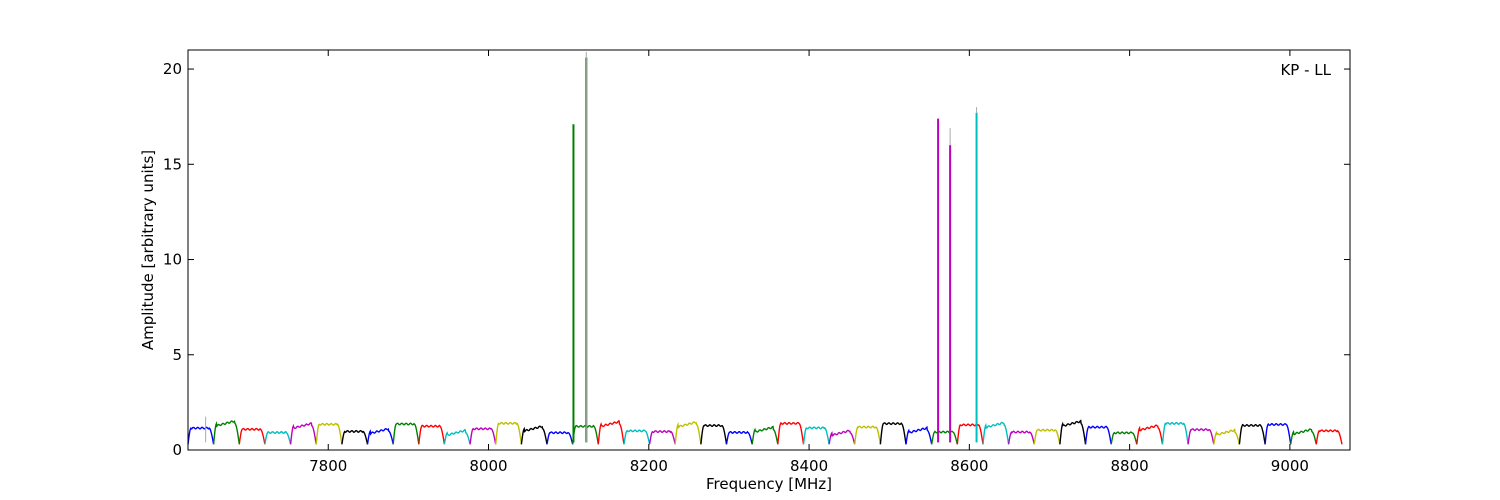 Image resolution: width=1500 pixels, height=500 pixels. What do you see at coordinates (148, 250) in the screenshot?
I see `y-axis-label: Amplitude [arbitrary units]` at bounding box center [148, 250].